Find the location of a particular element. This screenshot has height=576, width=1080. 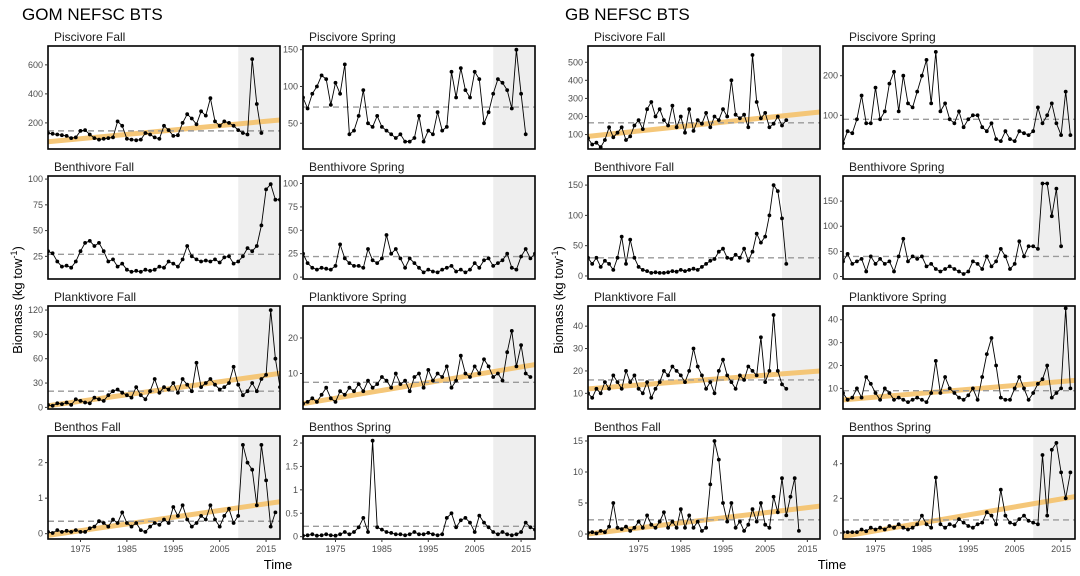

panel-15: Benthos Spring 0 2 4 1975 1985 1995 2005 2015 is located at coordinates (954, 487).